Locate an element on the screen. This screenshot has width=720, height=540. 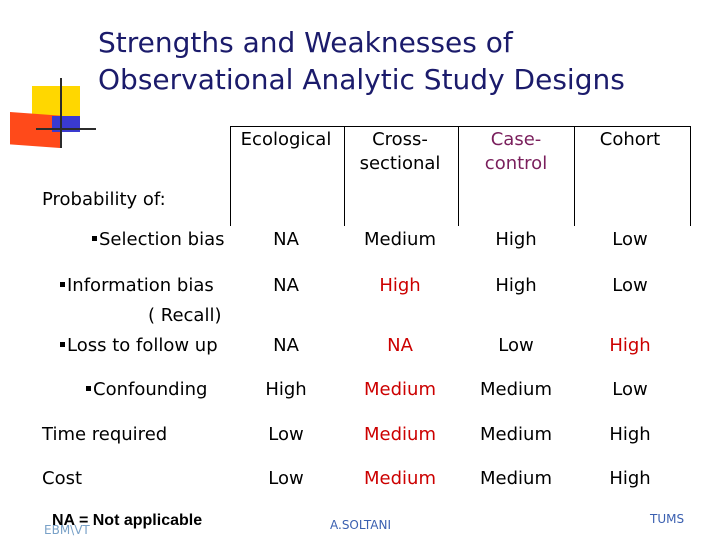
decor-horizontal-line is located at coordinates (66, 129).